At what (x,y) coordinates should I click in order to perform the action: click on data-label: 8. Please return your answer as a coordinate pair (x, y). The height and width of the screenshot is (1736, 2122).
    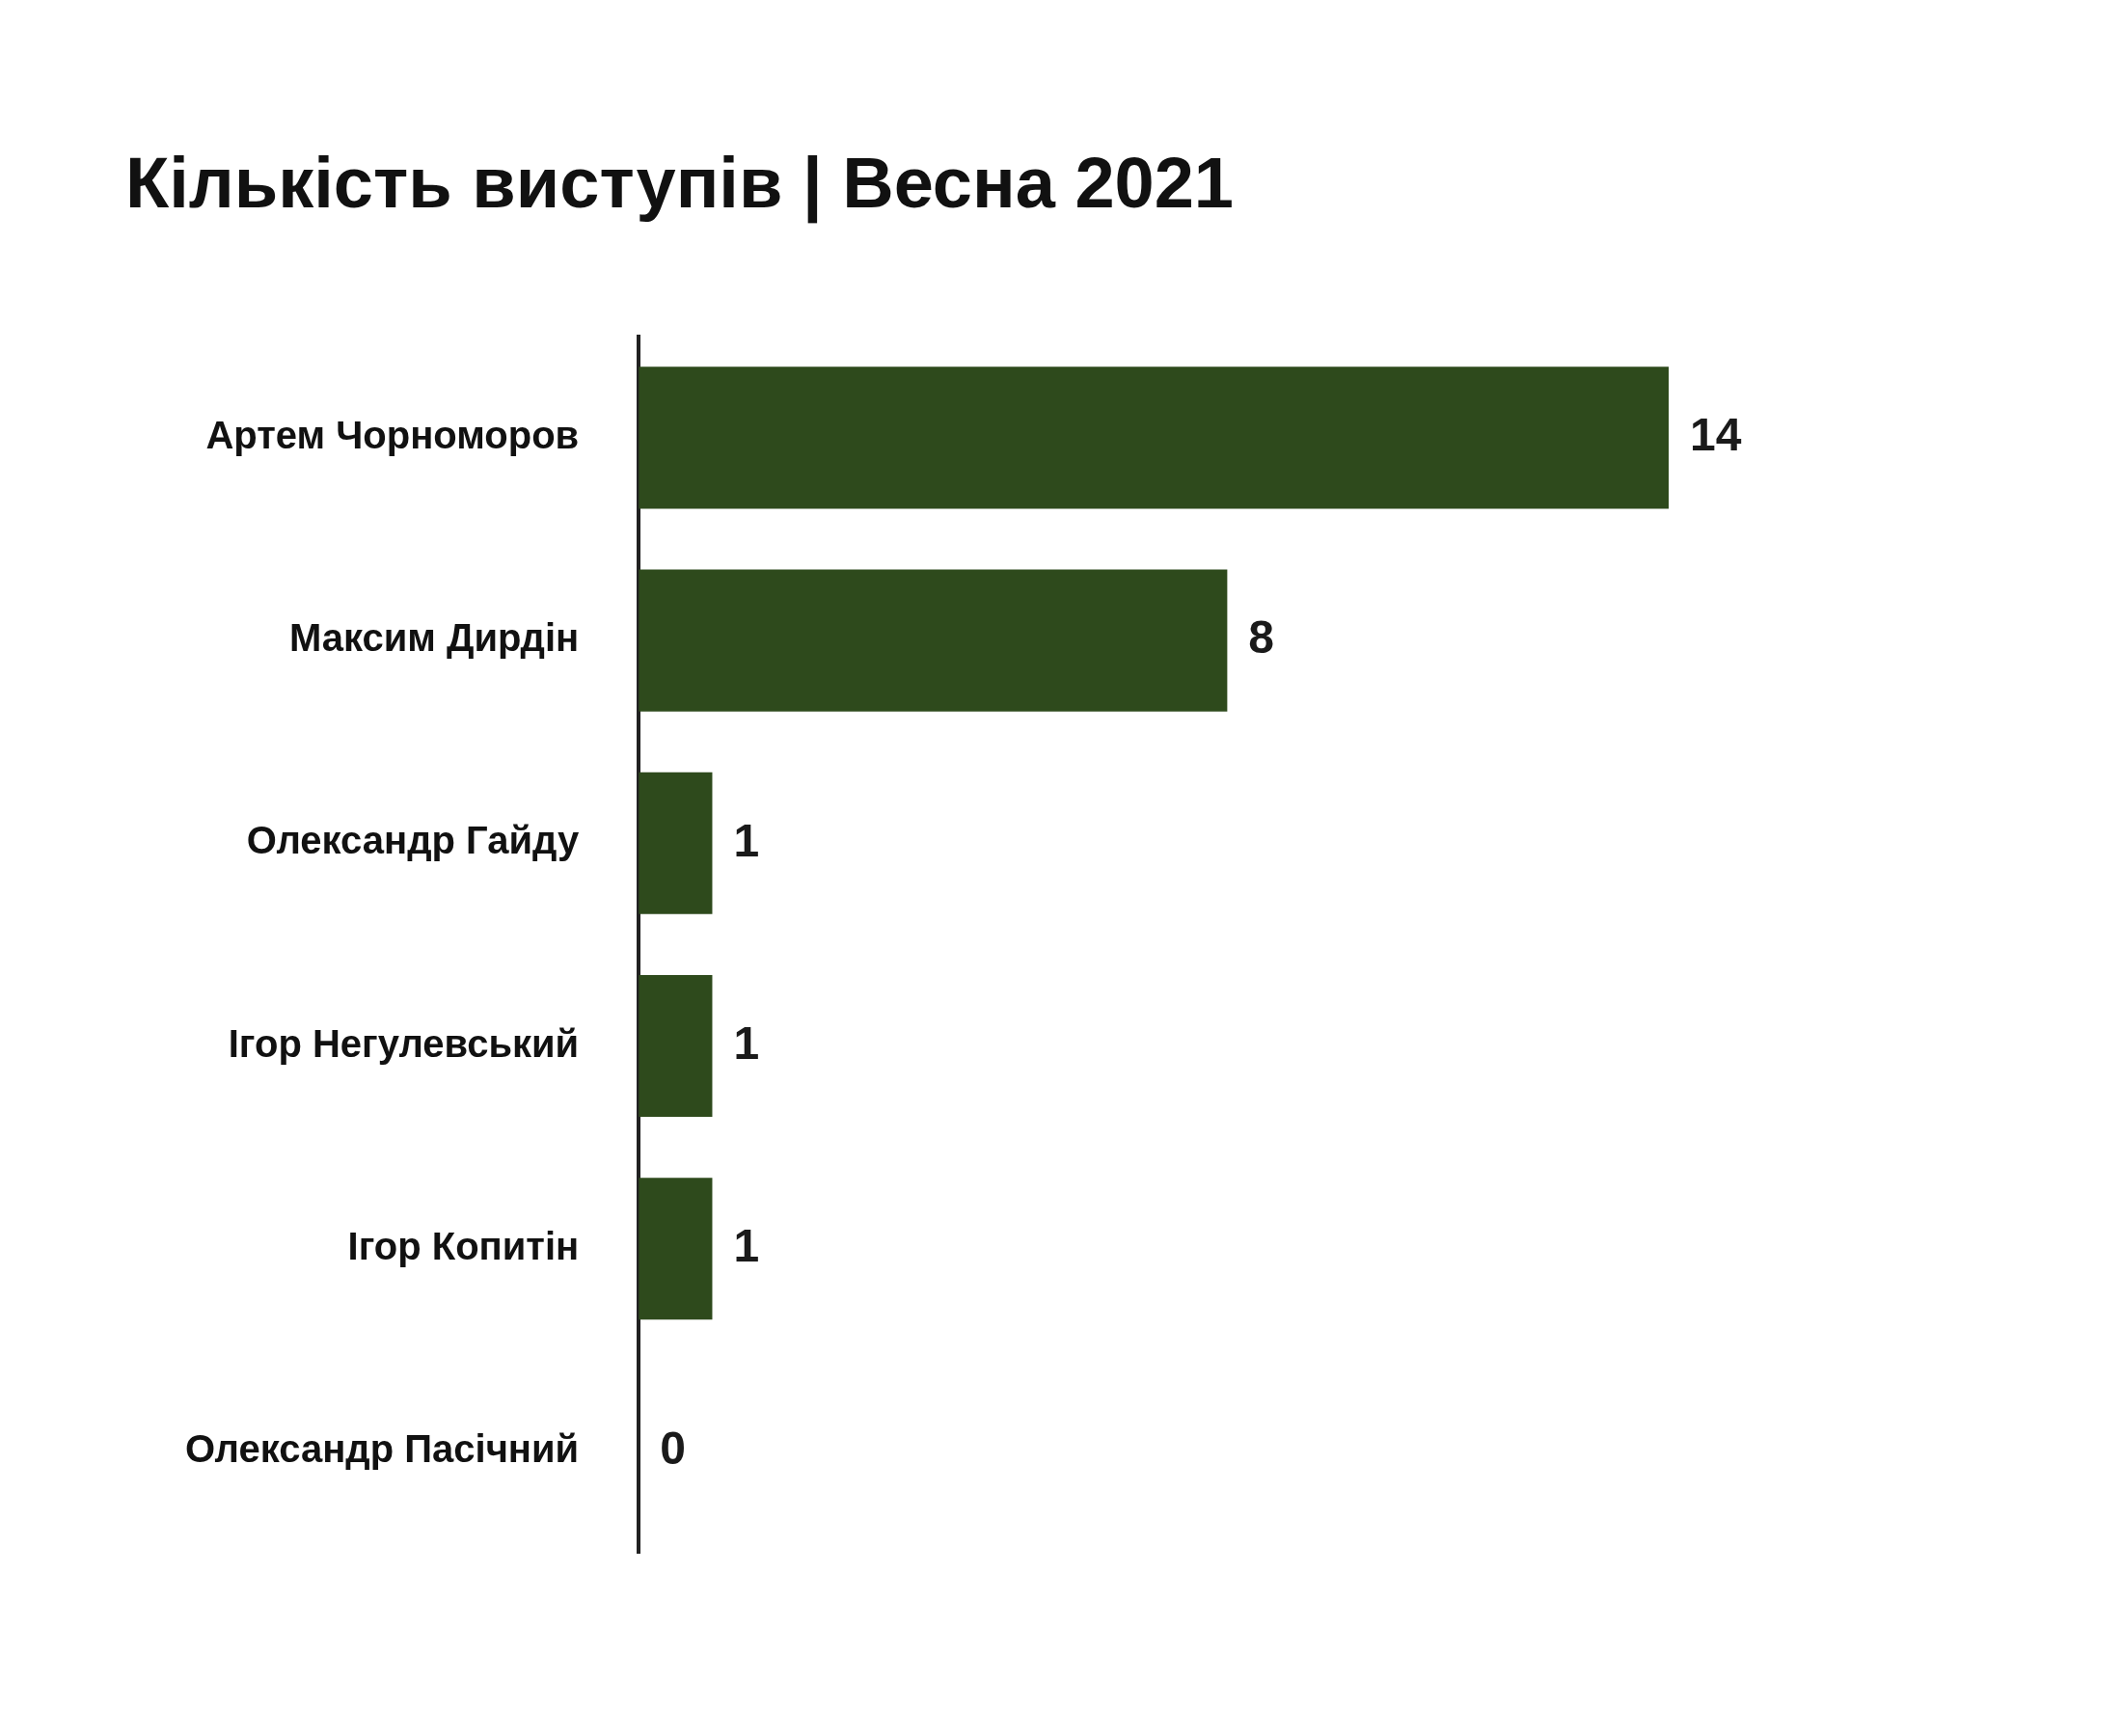
    Looking at the image, I should click on (1262, 637).